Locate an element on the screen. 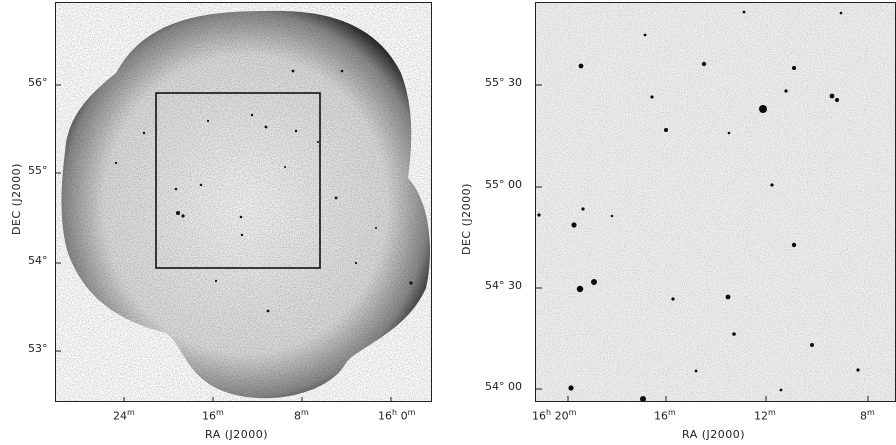 This screenshot has width=896, height=445. left-xtick-1: 24m is located at coordinates (124, 415).